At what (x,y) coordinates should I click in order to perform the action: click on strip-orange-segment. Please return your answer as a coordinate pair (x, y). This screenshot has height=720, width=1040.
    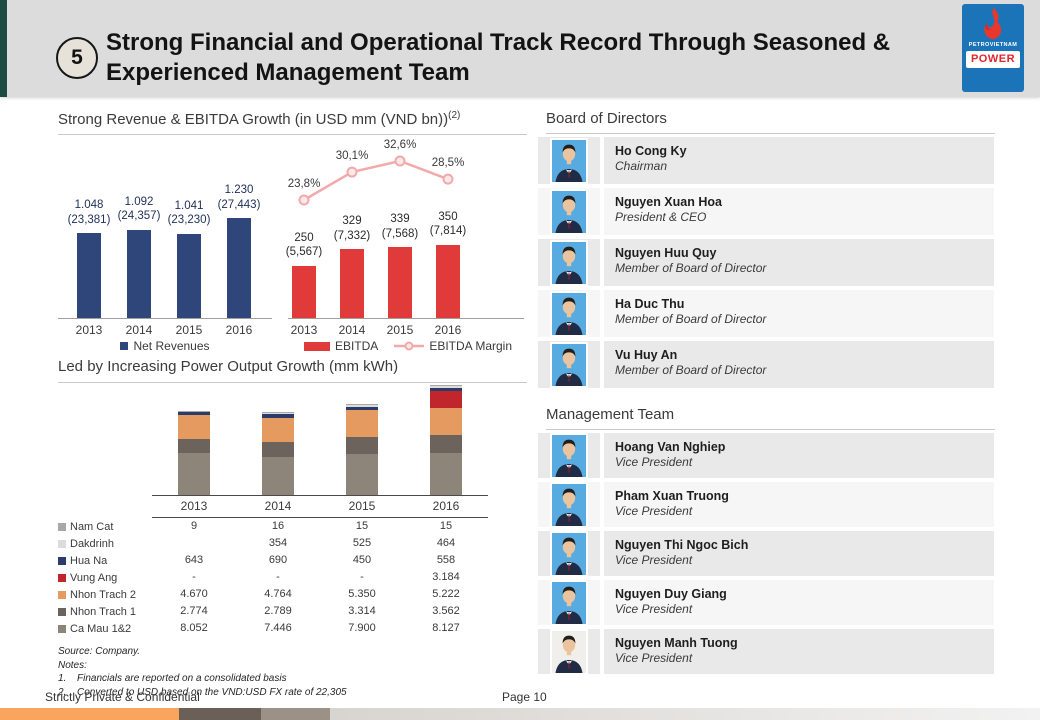
    Looking at the image, I should click on (89, 714).